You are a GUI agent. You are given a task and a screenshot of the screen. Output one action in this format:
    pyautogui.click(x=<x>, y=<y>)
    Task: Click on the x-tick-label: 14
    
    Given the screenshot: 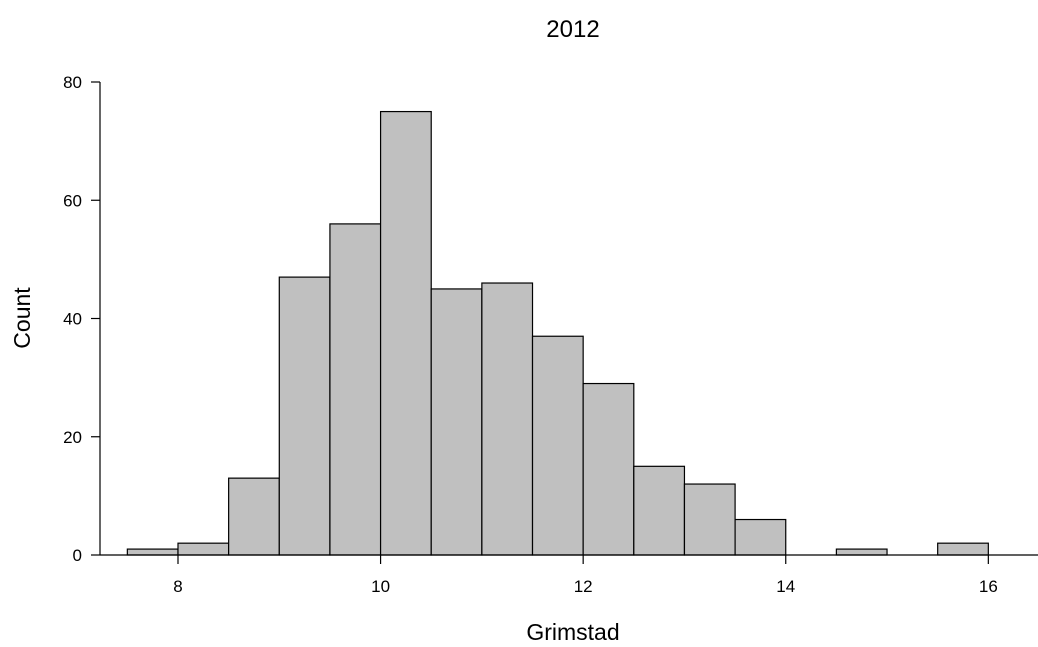 What is the action you would take?
    pyautogui.click(x=785, y=586)
    